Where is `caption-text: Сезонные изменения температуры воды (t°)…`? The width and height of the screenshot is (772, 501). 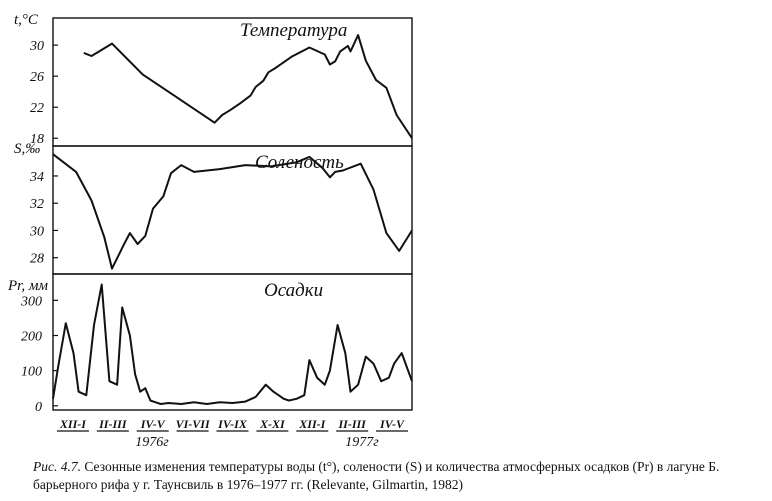
caption-text: Сезонные изменения температуры воды (t°)… is located at coordinates (376, 475).